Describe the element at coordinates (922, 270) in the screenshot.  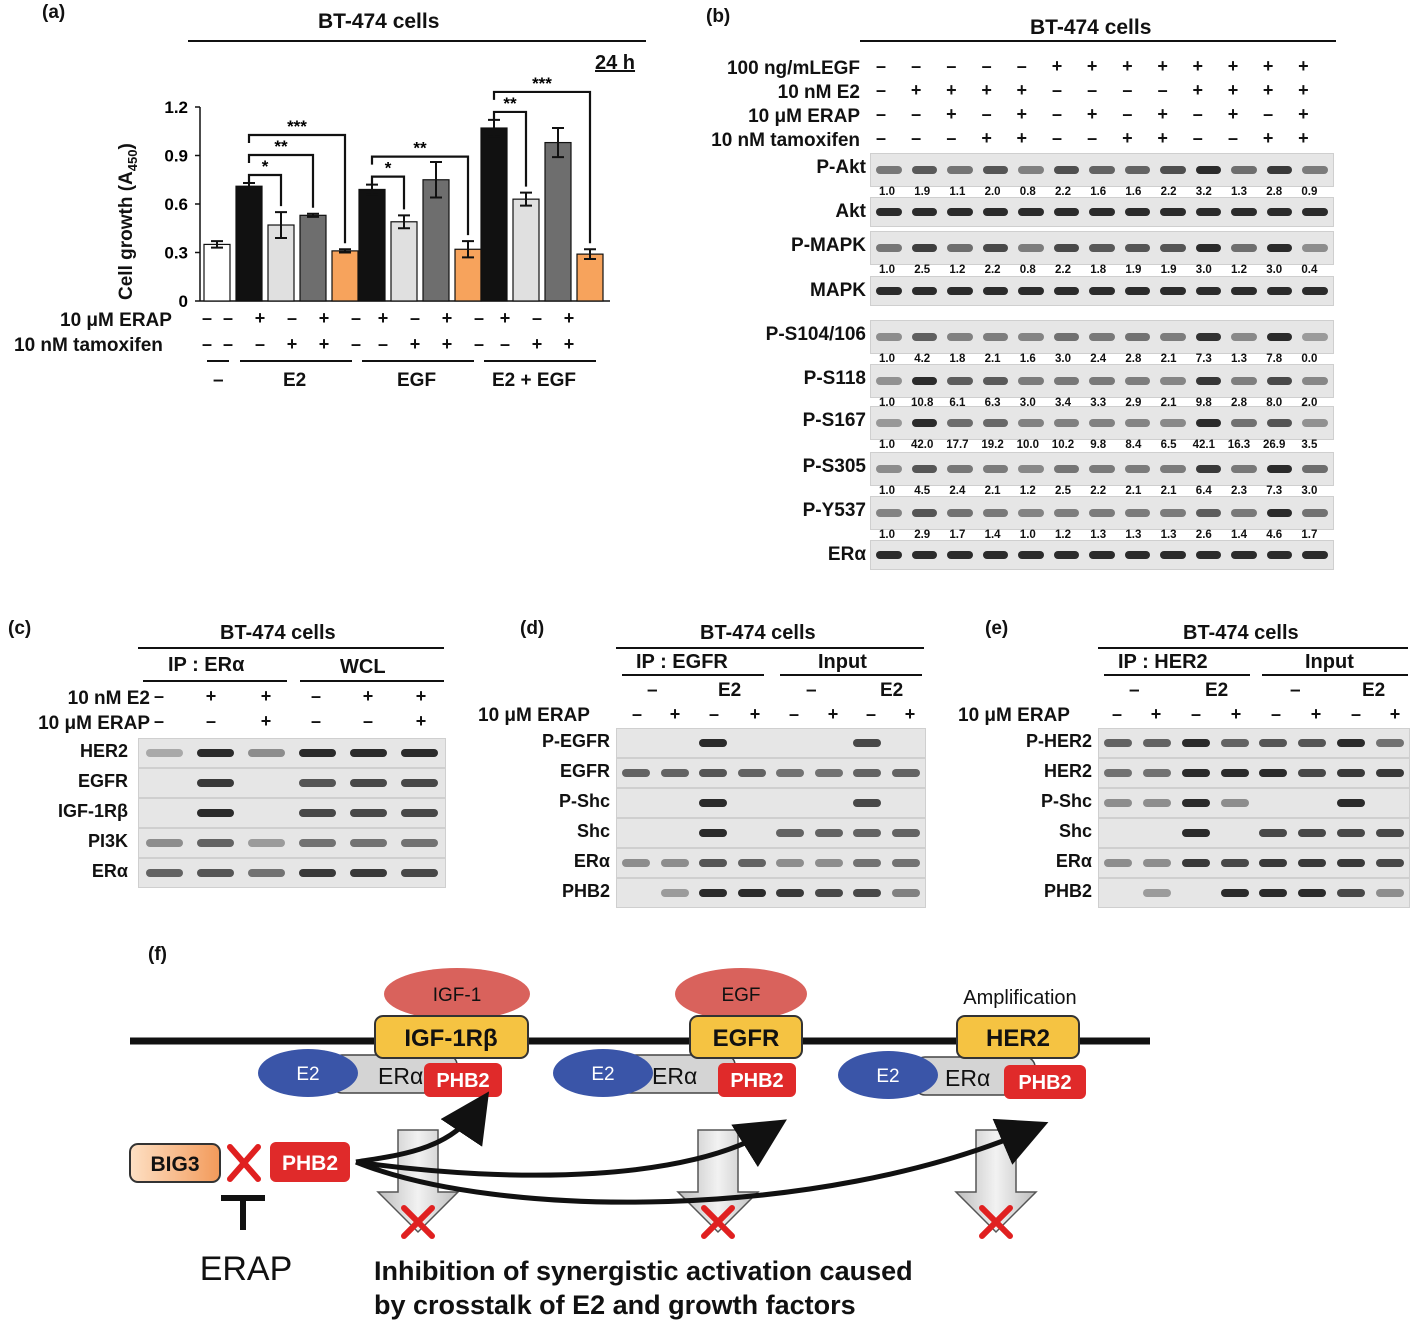
I see `quantification-value: 2.5` at that location.